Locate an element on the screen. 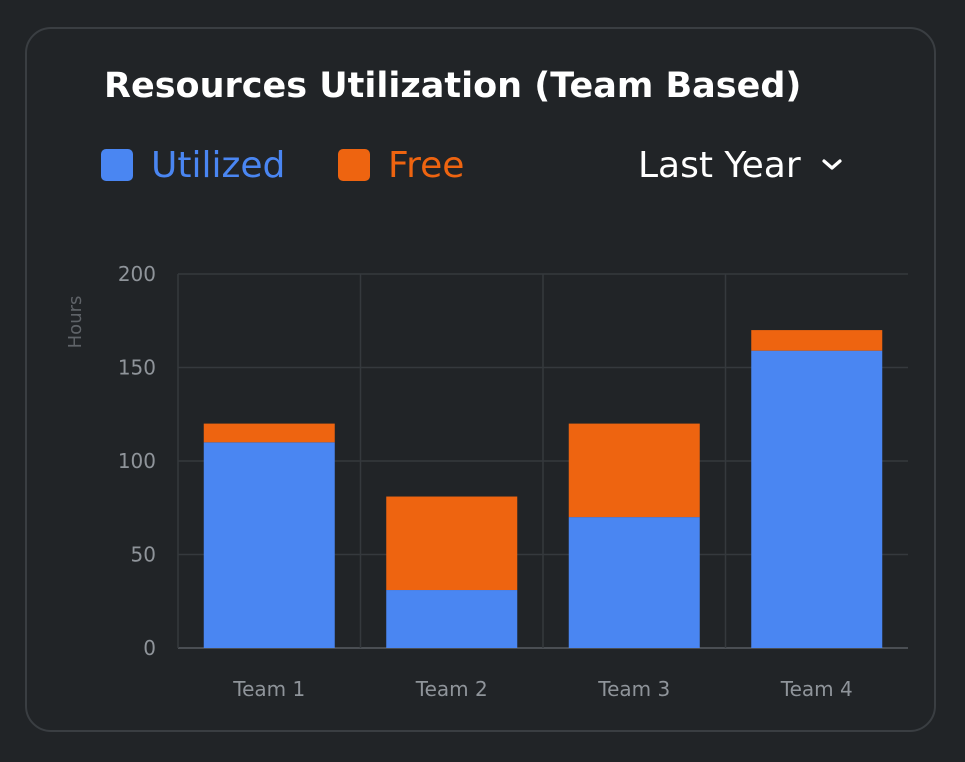 The width and height of the screenshot is (965, 762). y-tick-label: 50 is located at coordinates (143, 555).